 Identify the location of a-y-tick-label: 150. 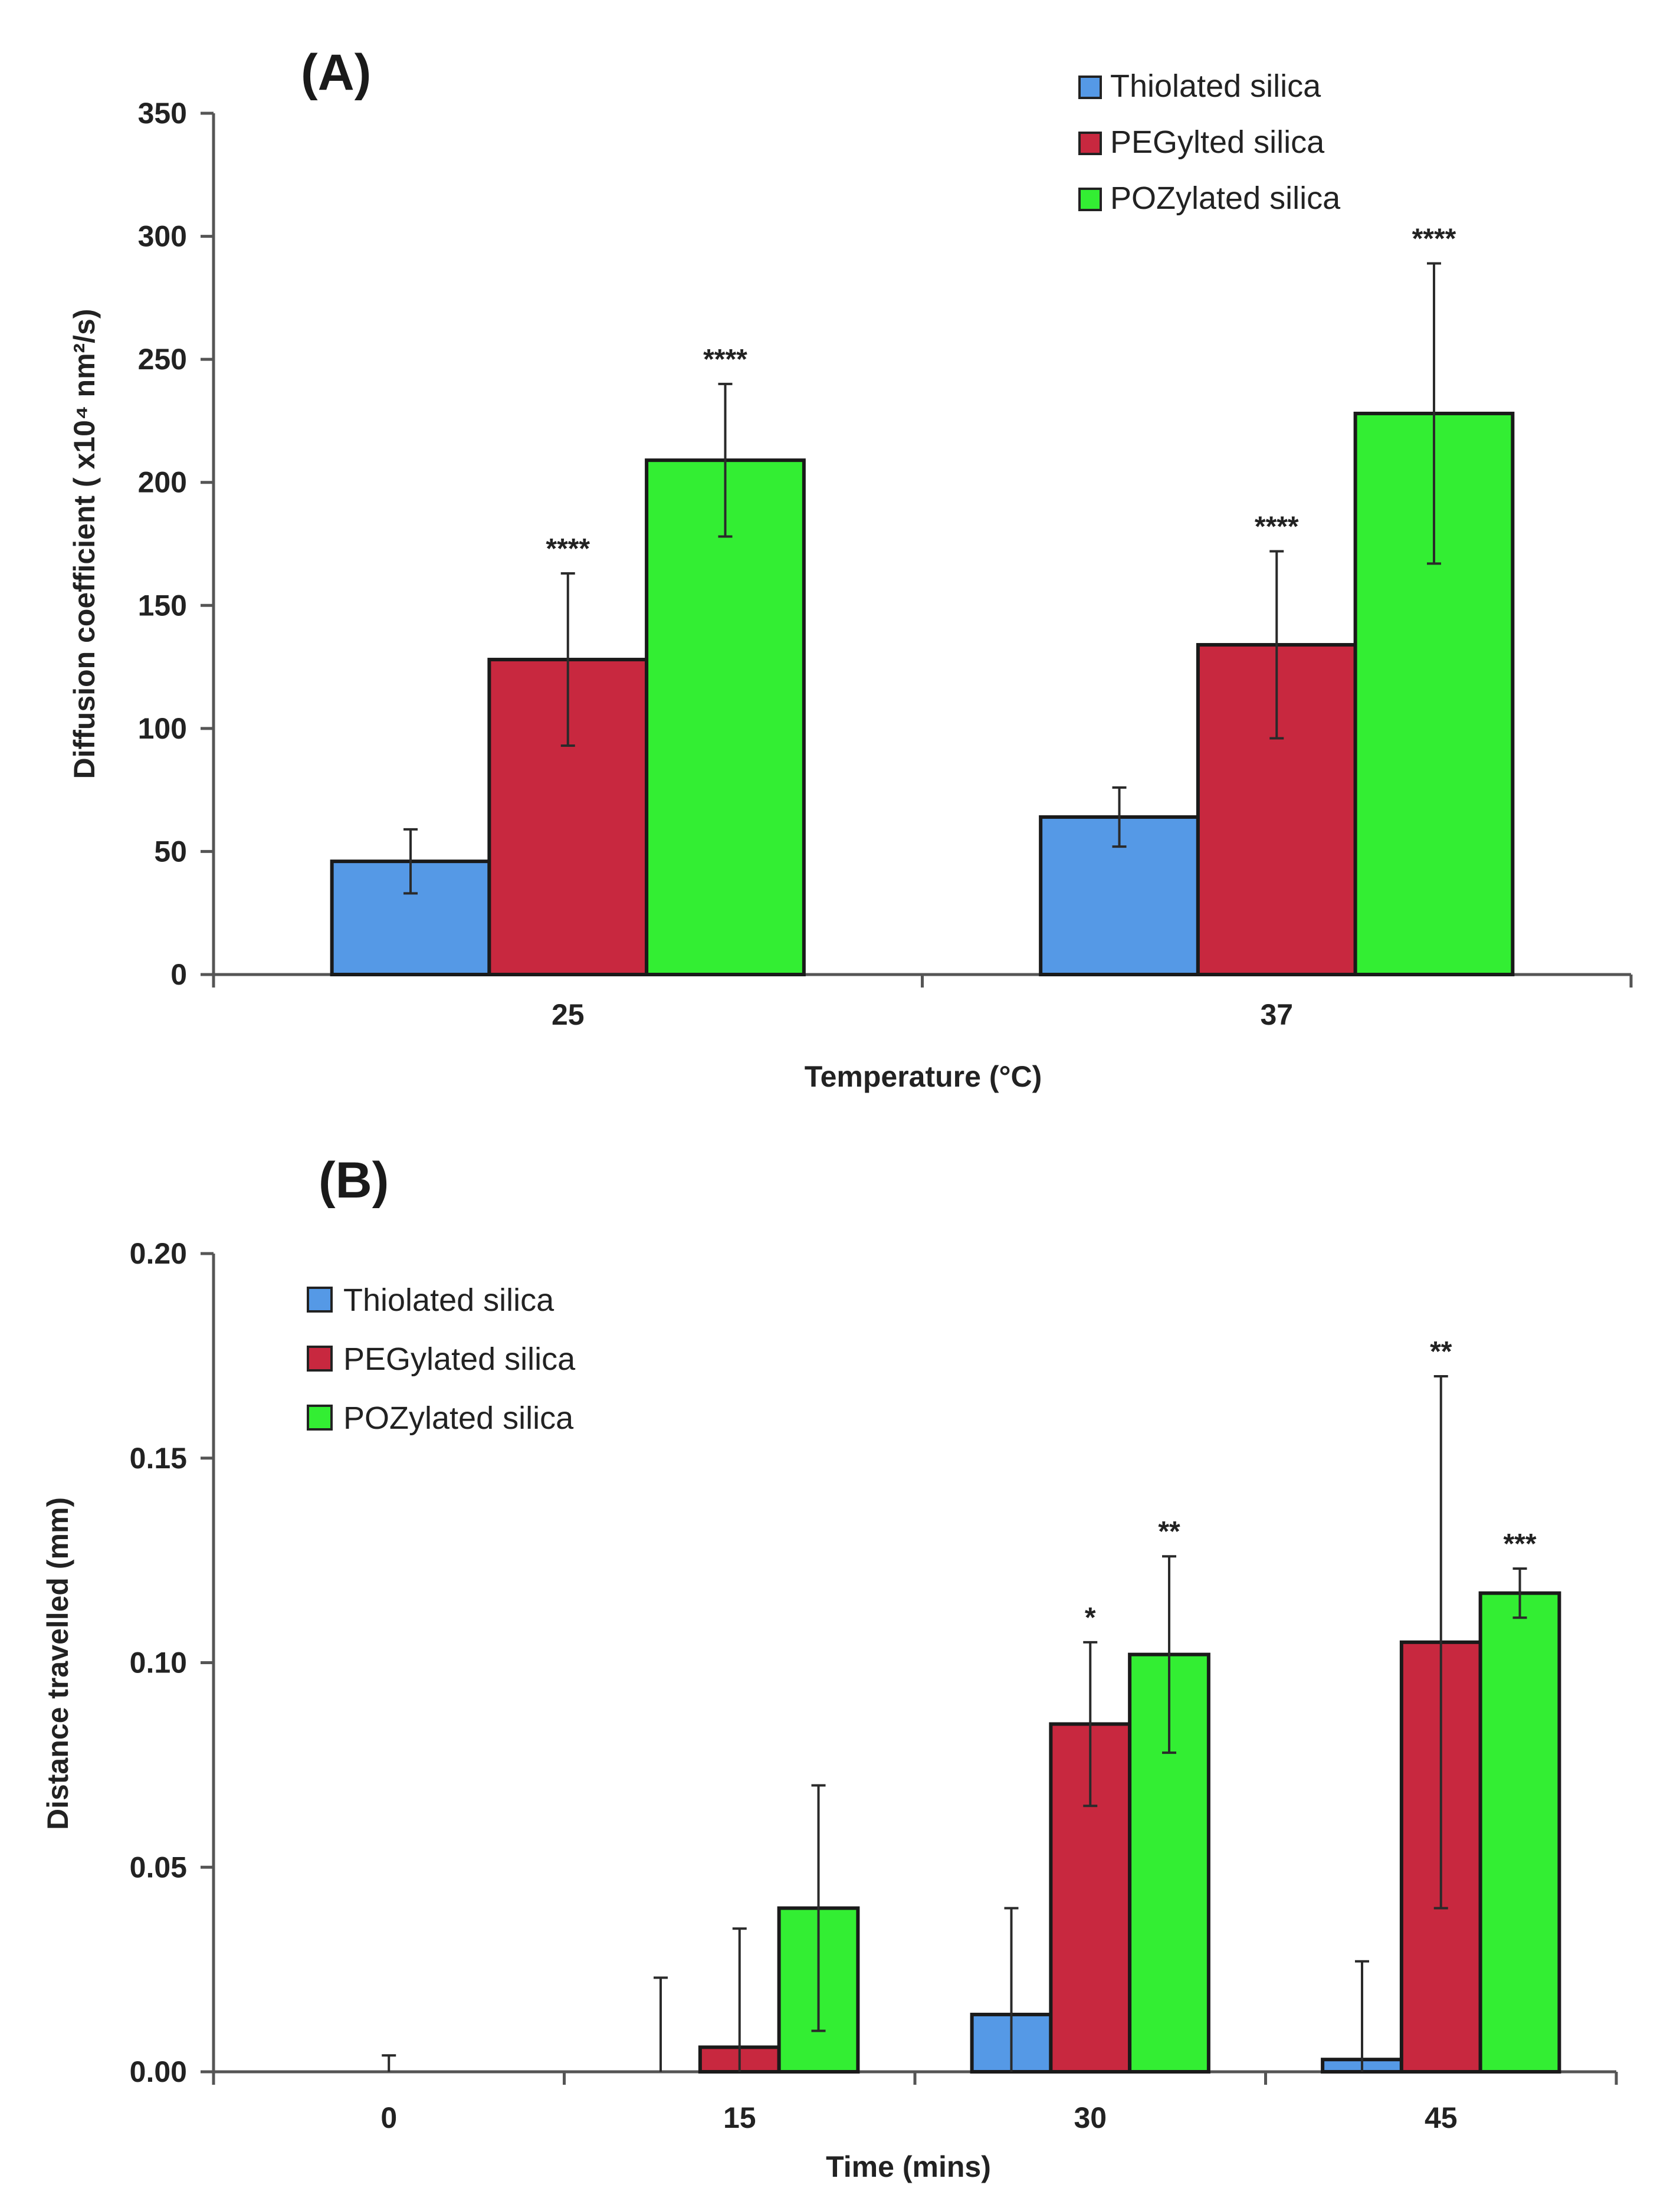
(162, 606).